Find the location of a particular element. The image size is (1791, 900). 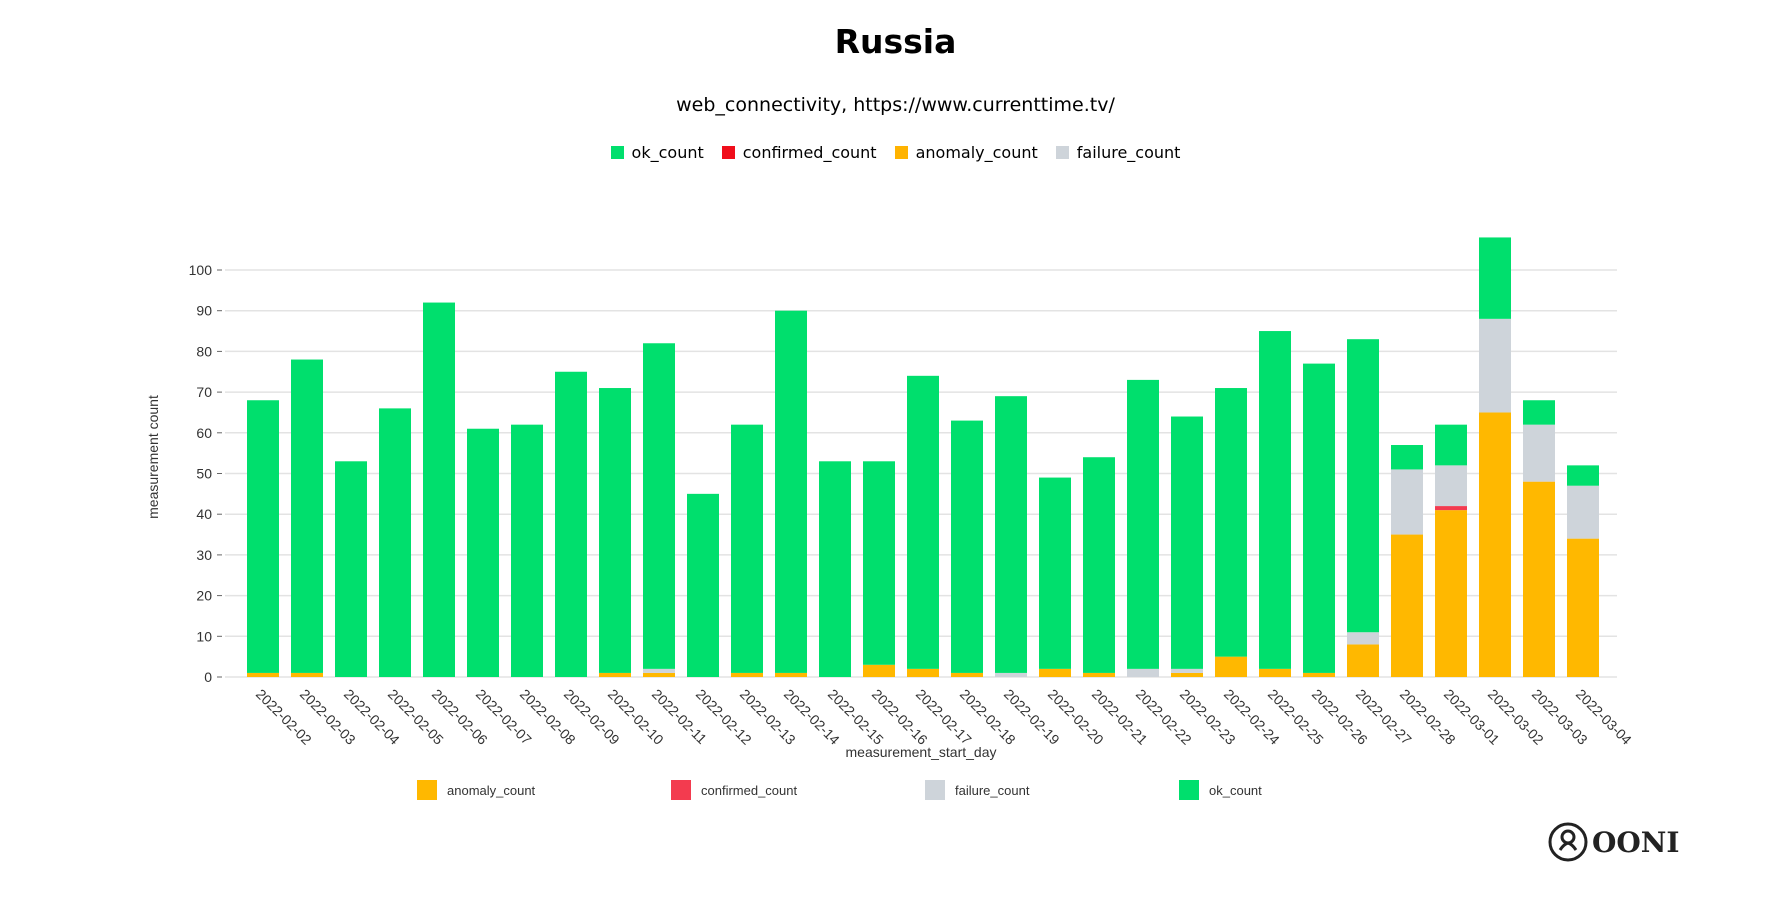

y-tick-label: 40 is located at coordinates (204, 514).